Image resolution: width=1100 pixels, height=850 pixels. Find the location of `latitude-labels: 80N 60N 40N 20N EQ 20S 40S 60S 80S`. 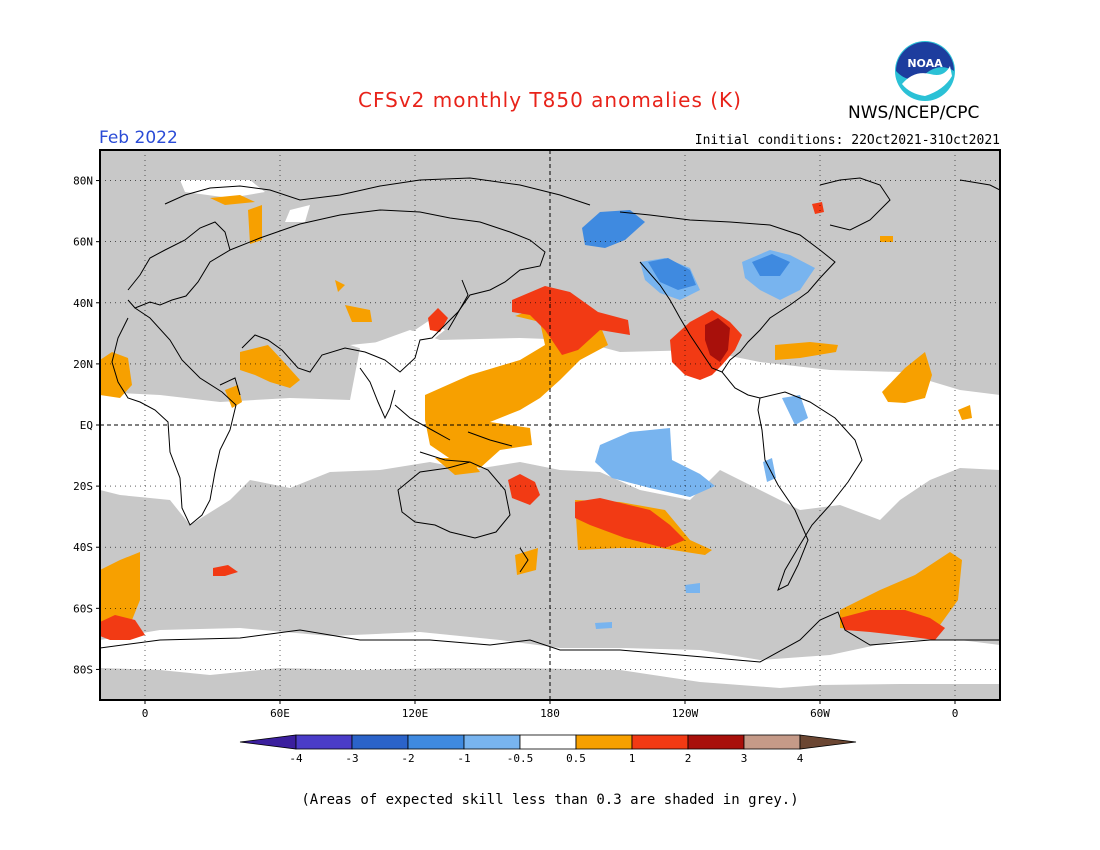

latitude-labels: 80N 60N 40N 20N EQ 20S 40S 60S 80S is located at coordinates (83, 426).